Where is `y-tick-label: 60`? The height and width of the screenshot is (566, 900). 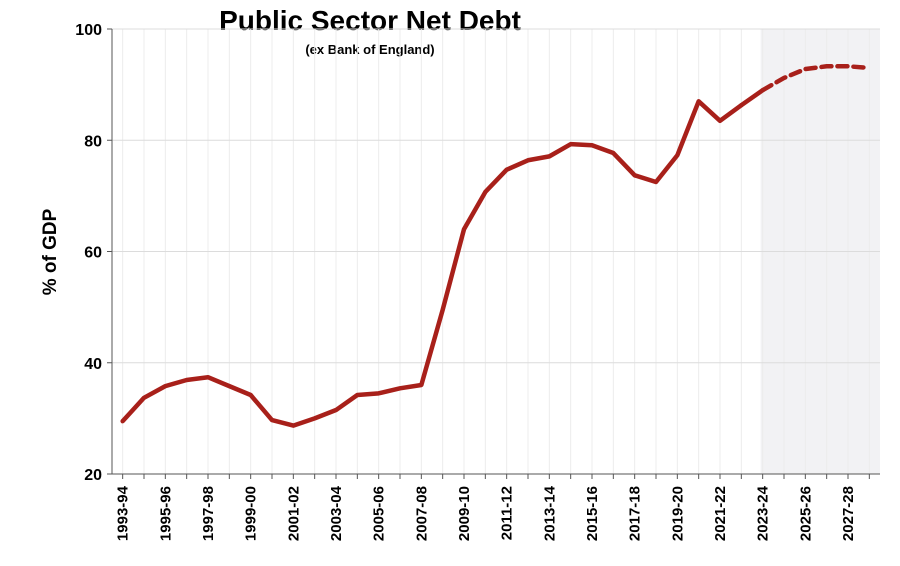
y-tick-label: 60 is located at coordinates (93, 253).